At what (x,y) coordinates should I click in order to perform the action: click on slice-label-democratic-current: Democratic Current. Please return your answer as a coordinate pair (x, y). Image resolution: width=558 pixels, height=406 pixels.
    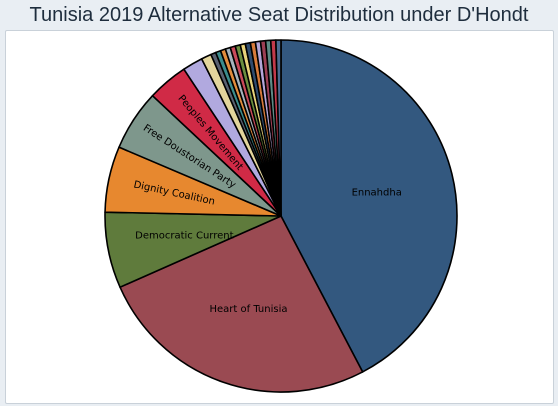
    Looking at the image, I should click on (184, 235).